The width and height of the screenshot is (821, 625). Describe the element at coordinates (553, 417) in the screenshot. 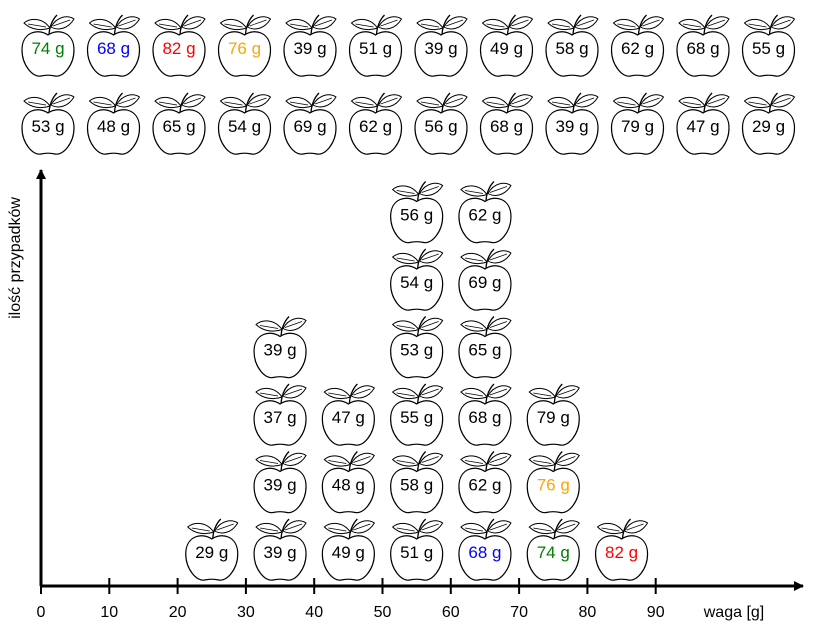

I see `apple-weight-label: 79 g` at that location.